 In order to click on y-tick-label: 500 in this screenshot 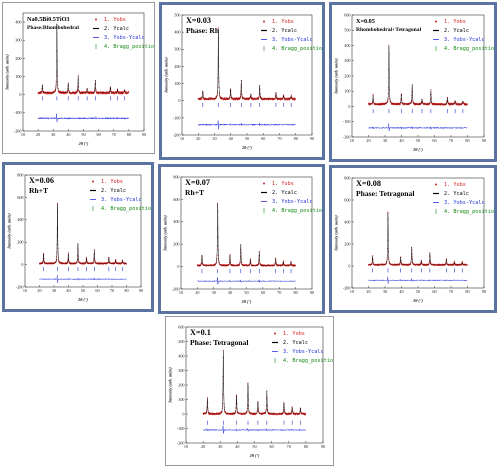, I will do `click(181, 341)`.